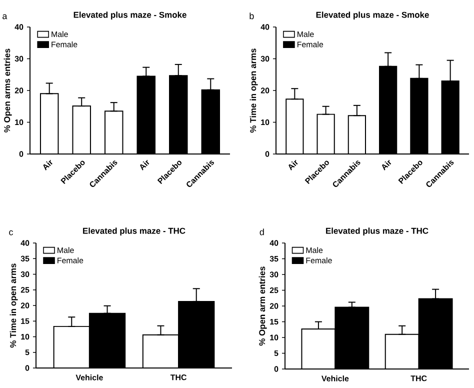 This screenshot has width=474, height=388. Describe the element at coordinates (5, 17) in the screenshot. I see `text: a` at that location.